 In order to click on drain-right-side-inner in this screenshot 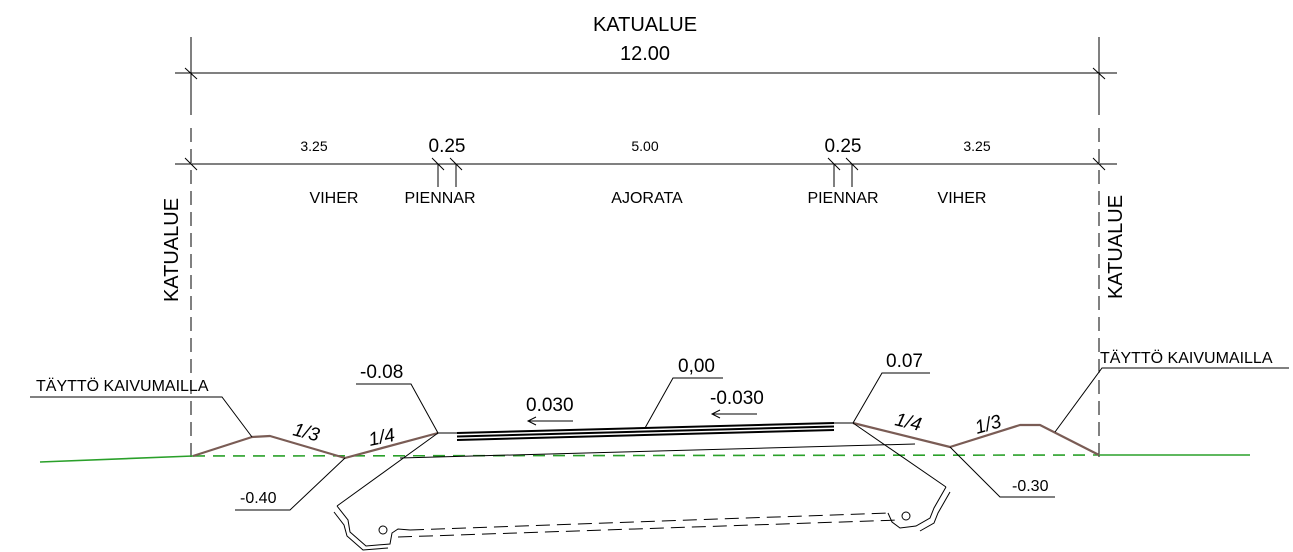, I will do `click(935, 511)`.